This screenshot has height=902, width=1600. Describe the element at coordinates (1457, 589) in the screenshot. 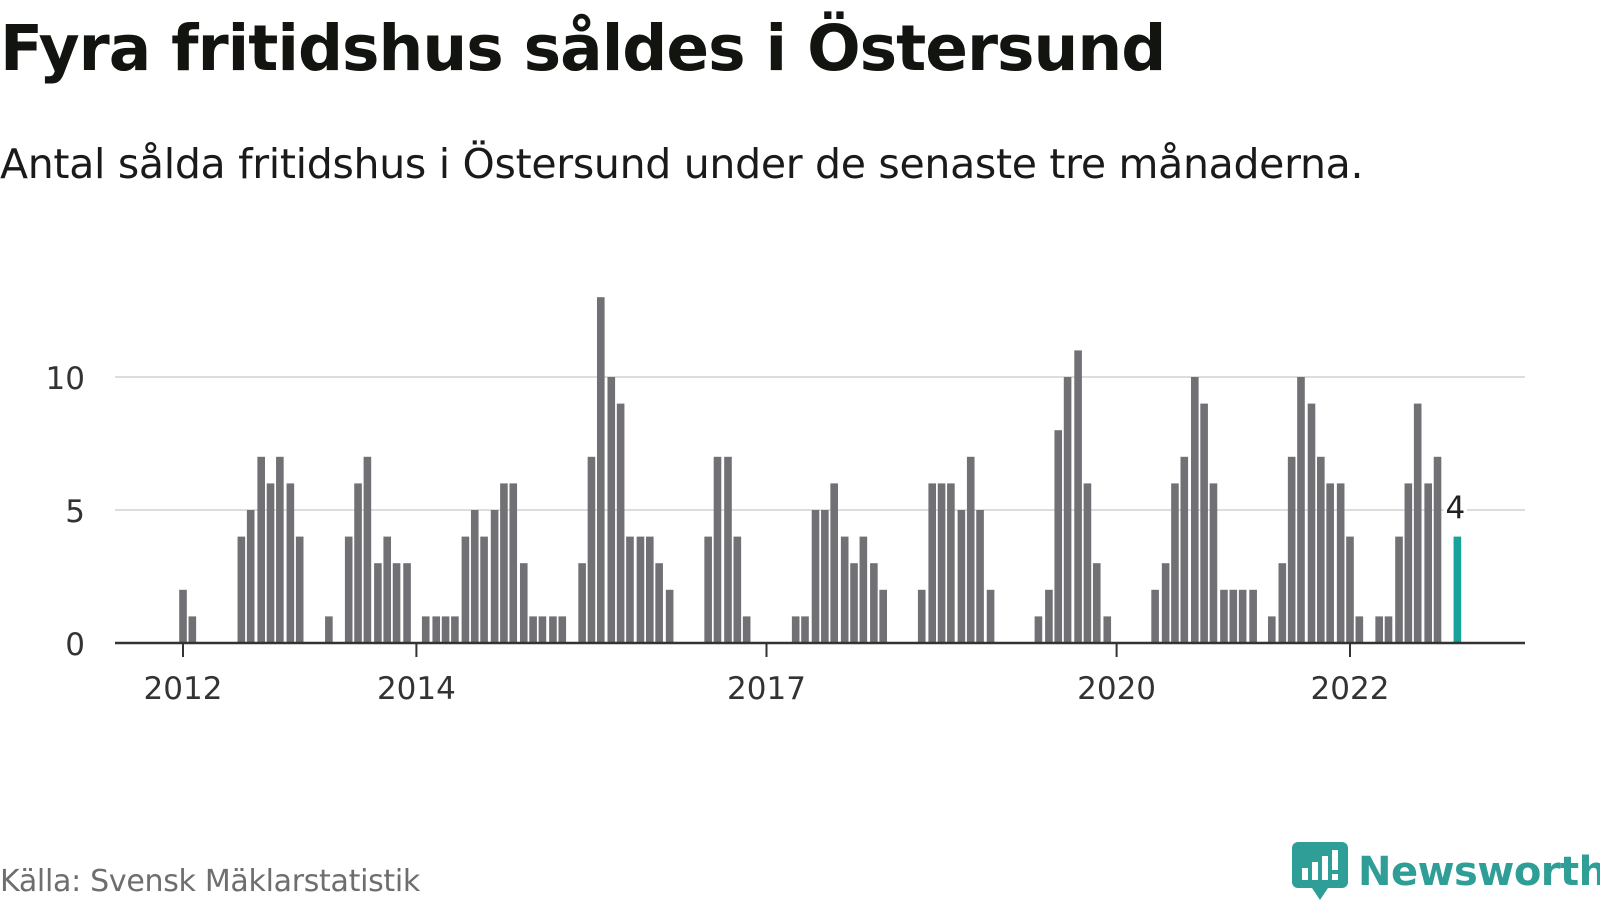

I see `highlight-bar` at that location.